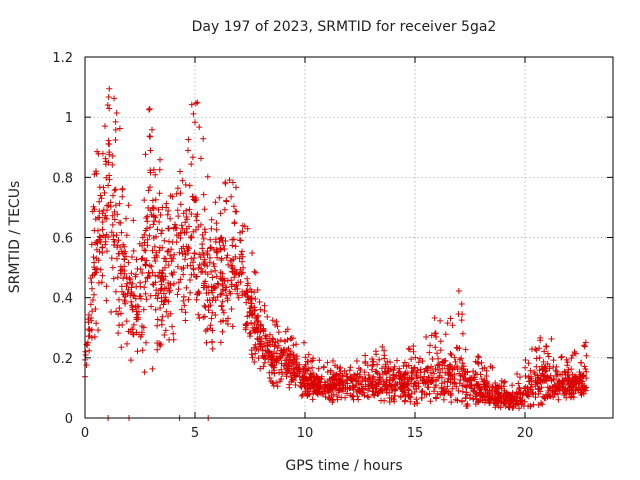 The width and height of the screenshot is (640, 480). I want to click on x-tick-label: 0, so click(85, 433).